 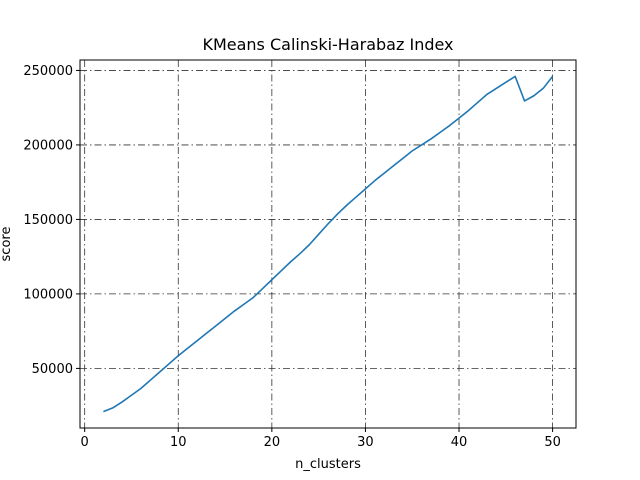 I want to click on x-tick-label: 50, so click(x=552, y=442).